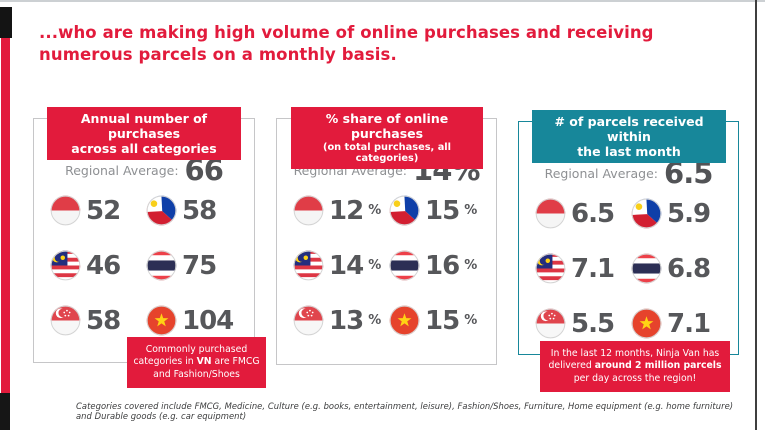  What do you see at coordinates (208, 320) in the screenshot?
I see `country-value: 104` at bounding box center [208, 320].